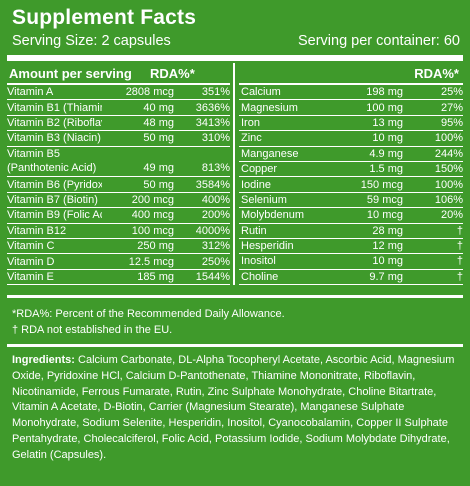  What do you see at coordinates (118, 262) in the screenshot?
I see `table-row: Vitamin D 12.5 mcg 250%` at bounding box center [118, 262].